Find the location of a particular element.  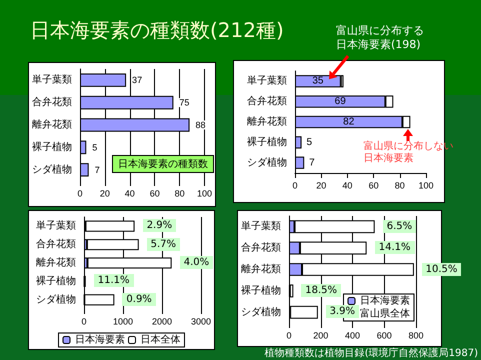

x-tick-label: 3000 is located at coordinates (201, 321).